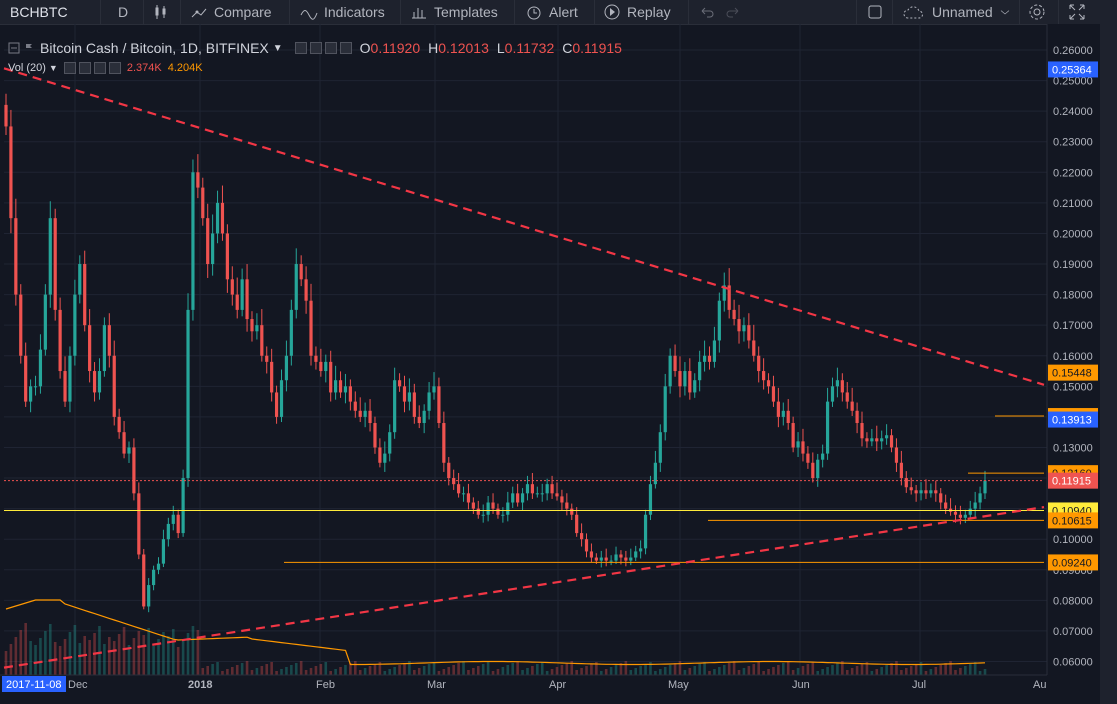  I want to click on price-tick-label: 0.21000, so click(1073, 204).